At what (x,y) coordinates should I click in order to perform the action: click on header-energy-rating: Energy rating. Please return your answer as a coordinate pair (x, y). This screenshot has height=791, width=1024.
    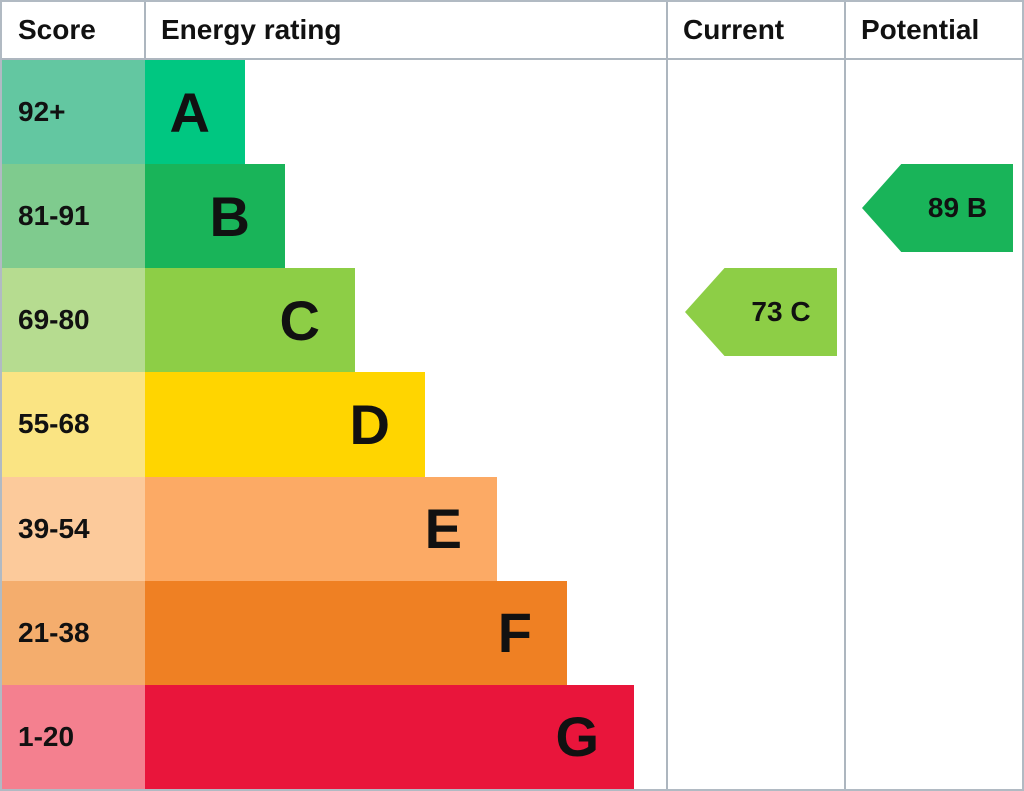
    Looking at the image, I should click on (251, 29).